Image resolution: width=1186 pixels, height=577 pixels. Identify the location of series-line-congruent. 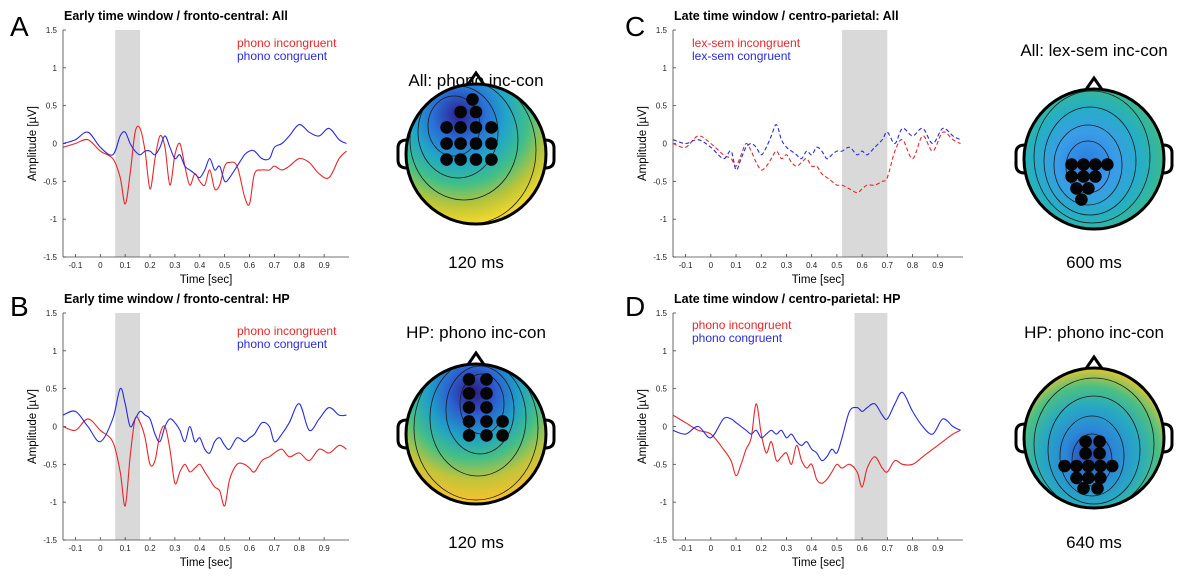
(204, 420).